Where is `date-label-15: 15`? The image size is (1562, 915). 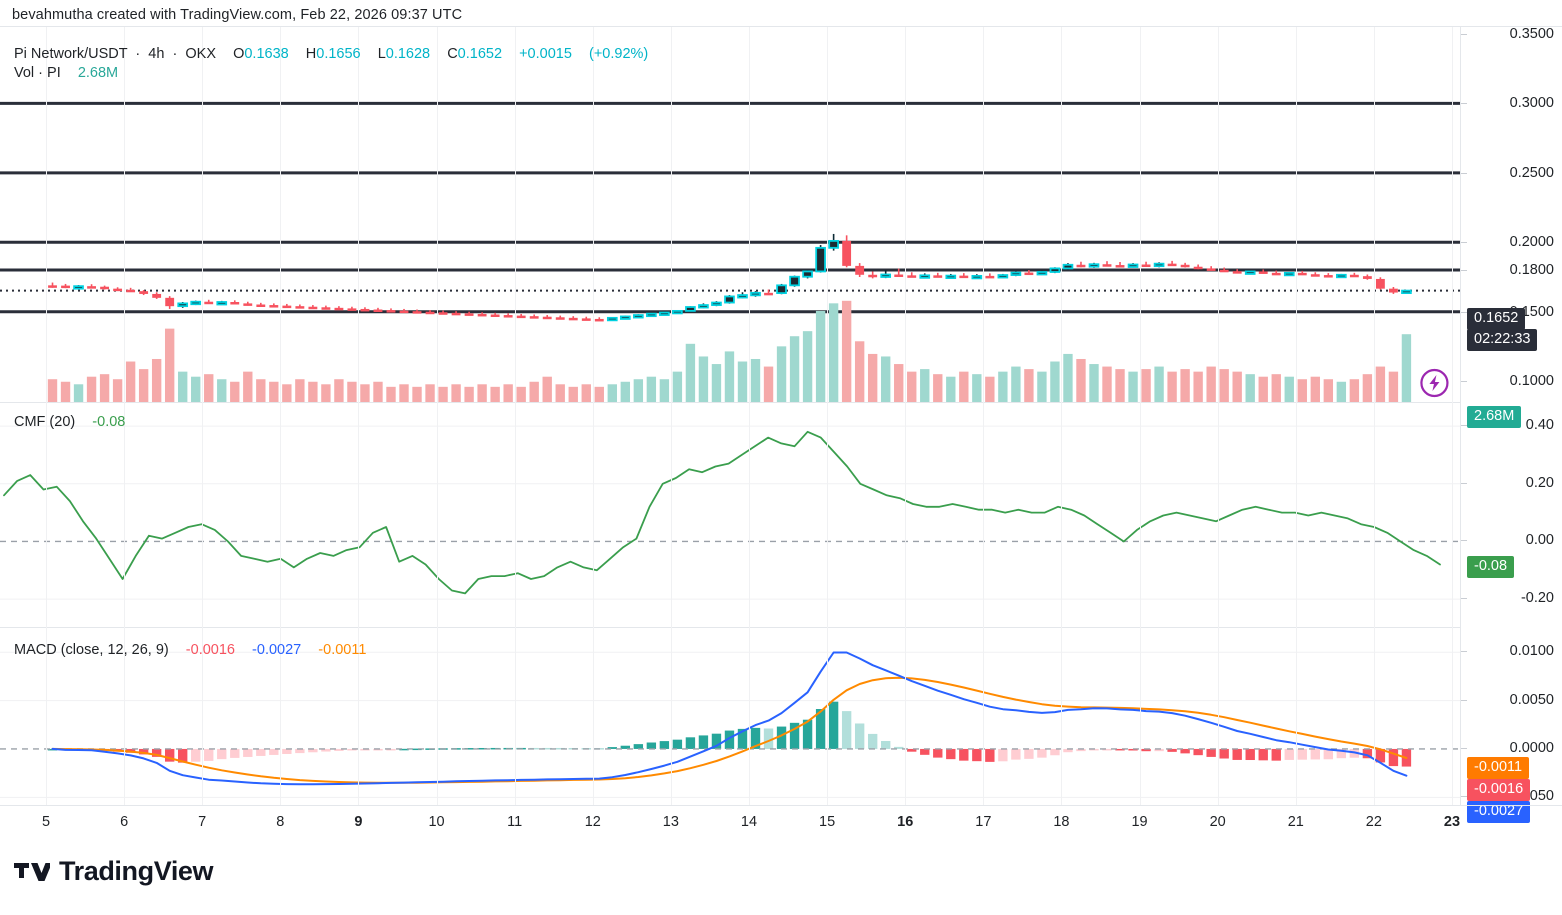 date-label-15: 15 is located at coordinates (827, 822).